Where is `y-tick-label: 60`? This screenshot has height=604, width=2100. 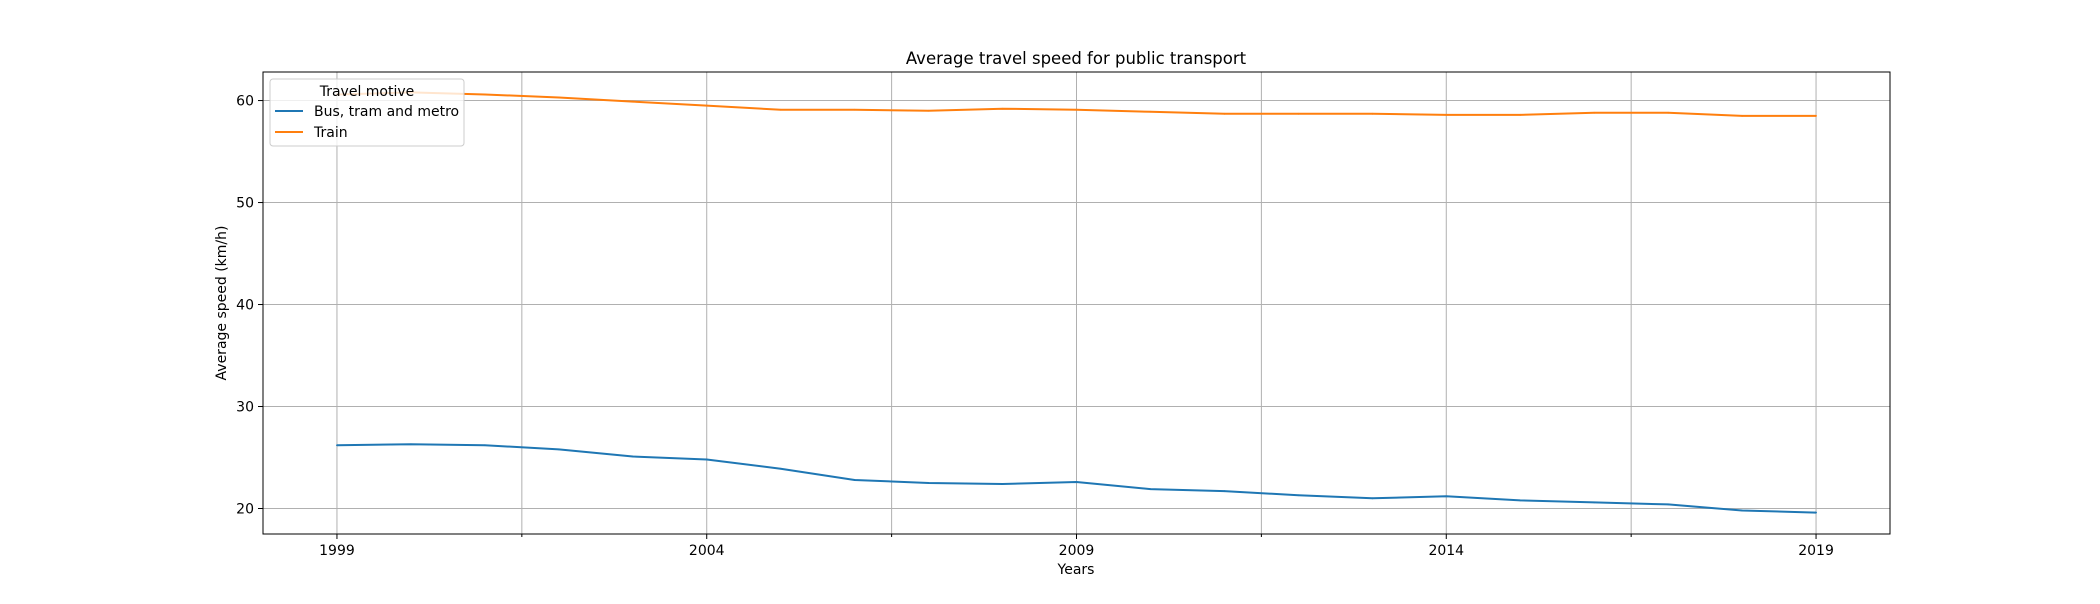 y-tick-label: 60 is located at coordinates (245, 102).